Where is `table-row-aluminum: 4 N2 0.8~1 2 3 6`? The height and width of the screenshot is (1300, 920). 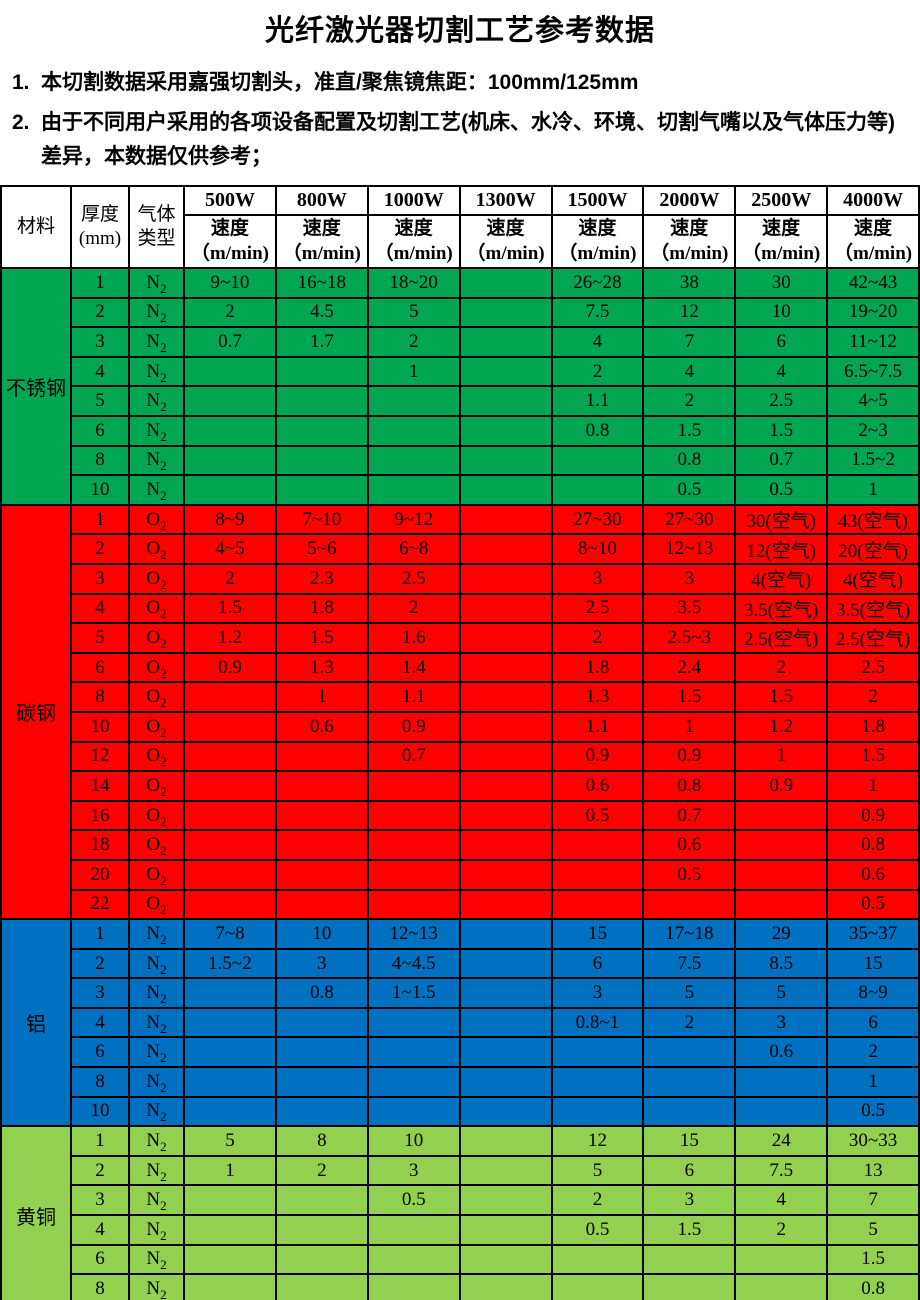
table-row-aluminum: 4 N2 0.8~1 2 3 6 is located at coordinates (460, 1022).